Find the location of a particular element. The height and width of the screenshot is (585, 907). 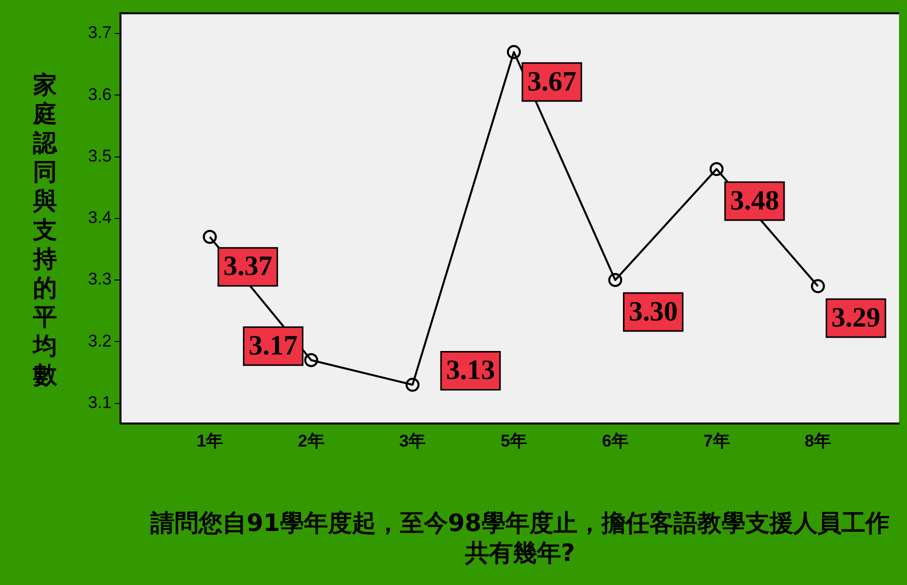

data-label: 3.29 is located at coordinates (855, 318).